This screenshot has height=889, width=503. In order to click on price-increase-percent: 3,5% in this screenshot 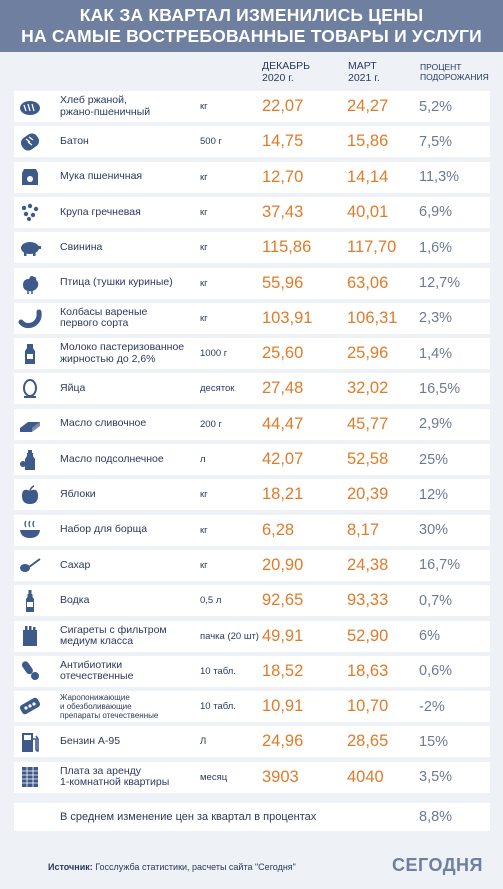, I will do `click(436, 777)`.